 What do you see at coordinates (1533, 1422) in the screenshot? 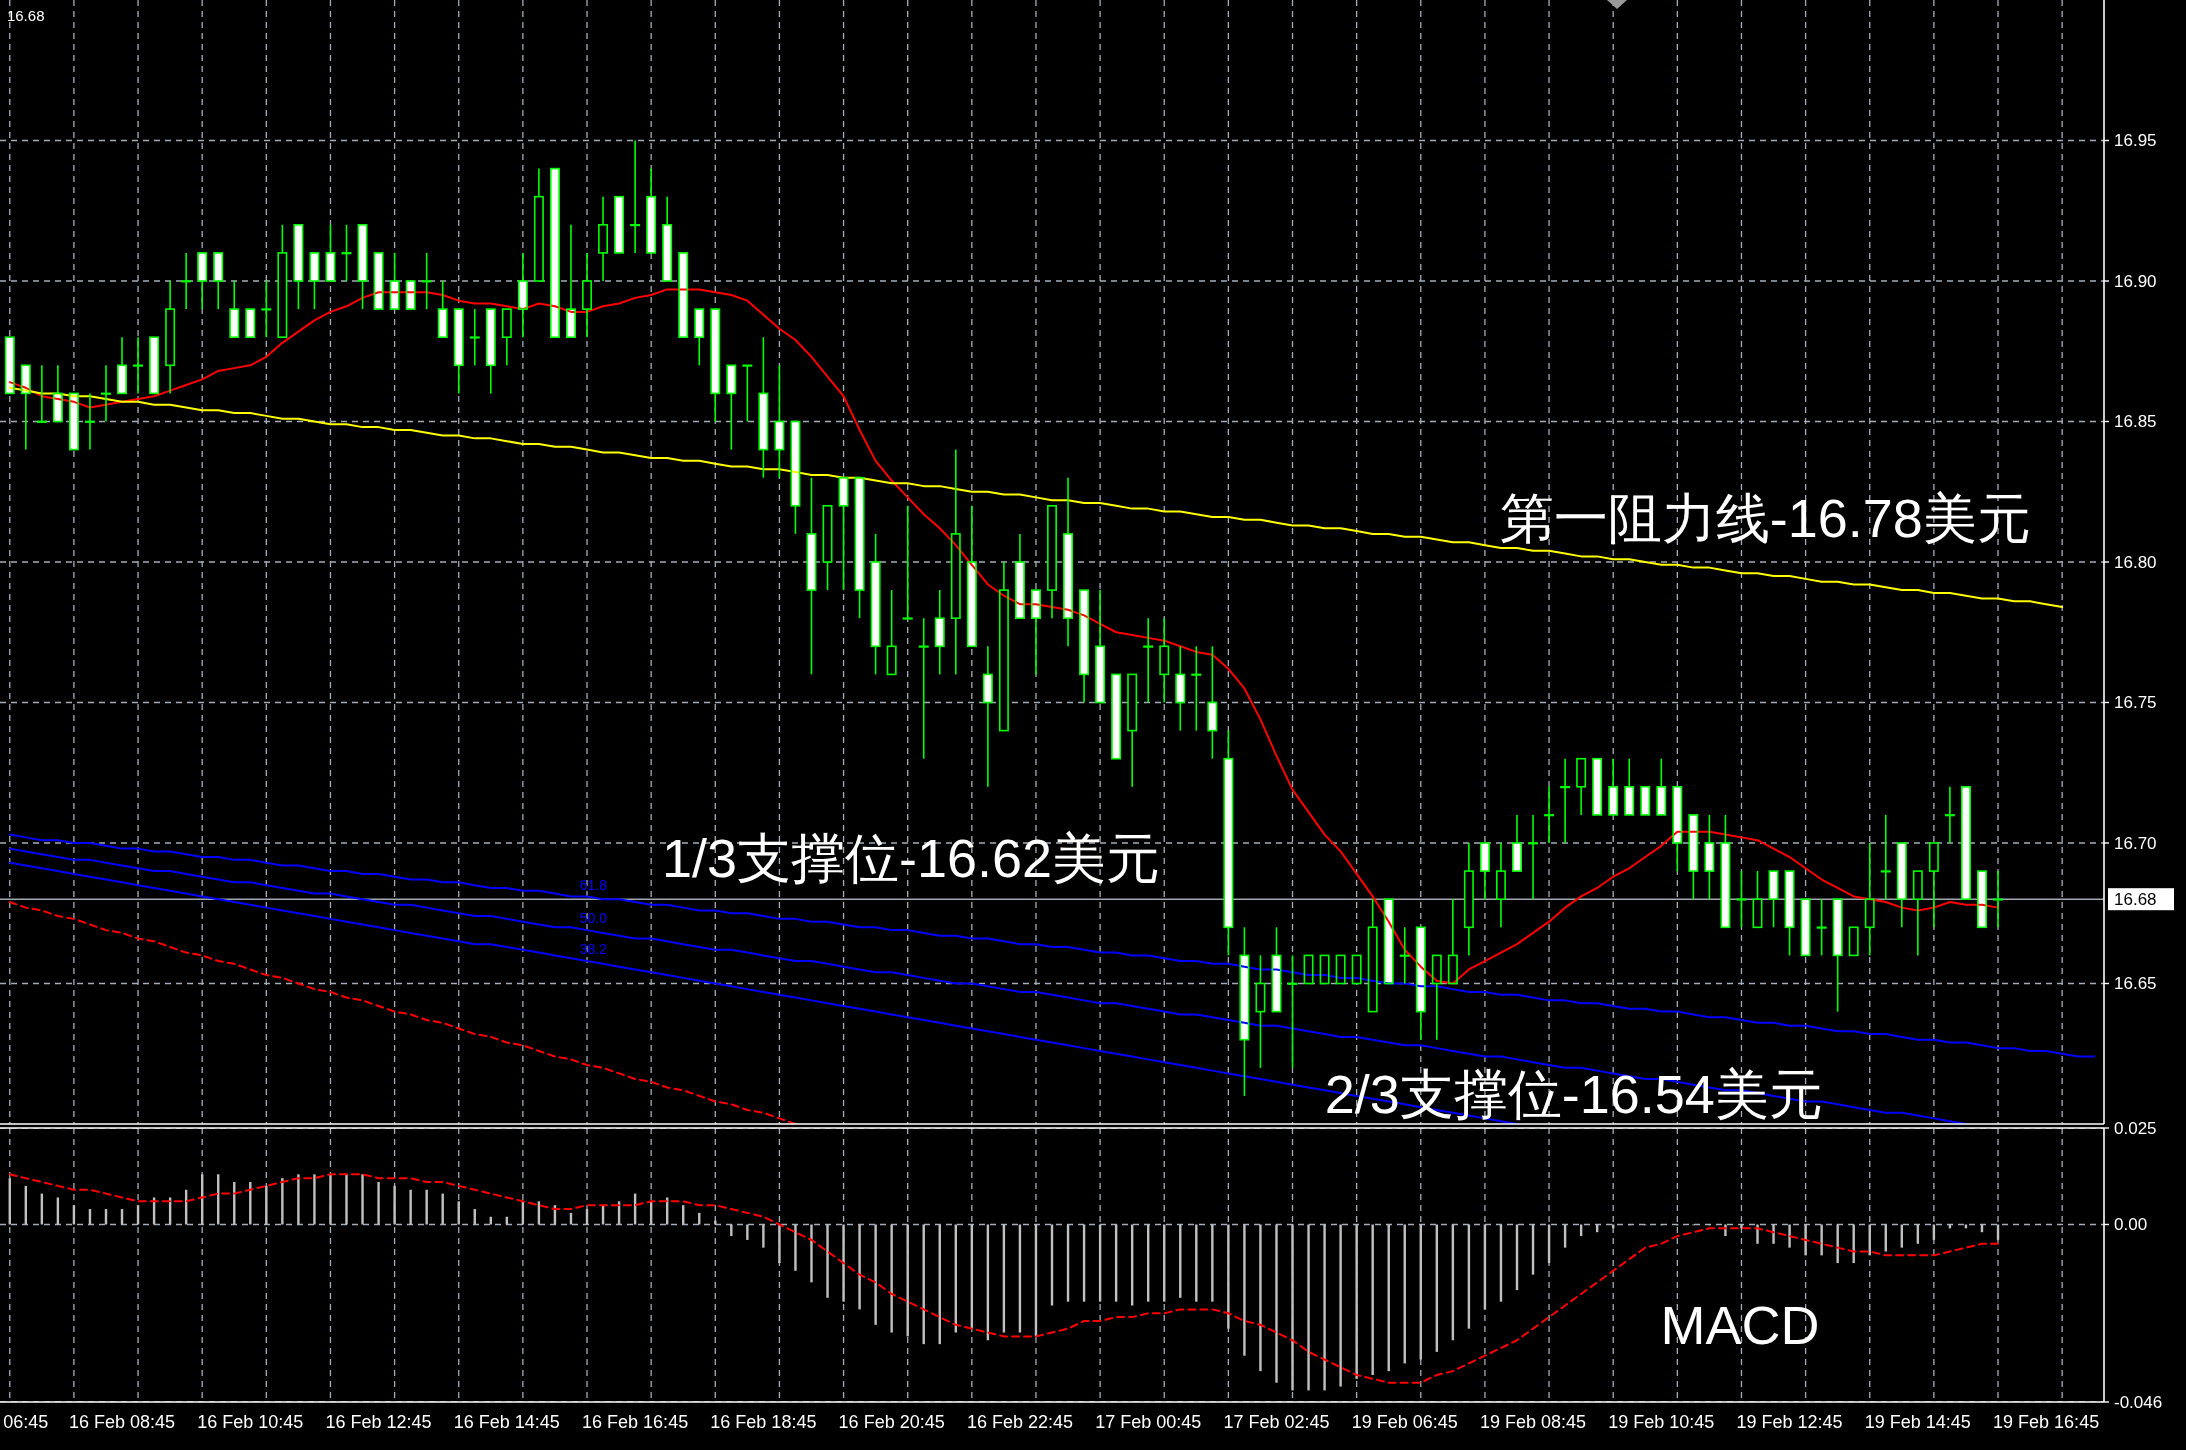
I see `x-tick-label: 19 Feb 08:45` at bounding box center [1533, 1422].